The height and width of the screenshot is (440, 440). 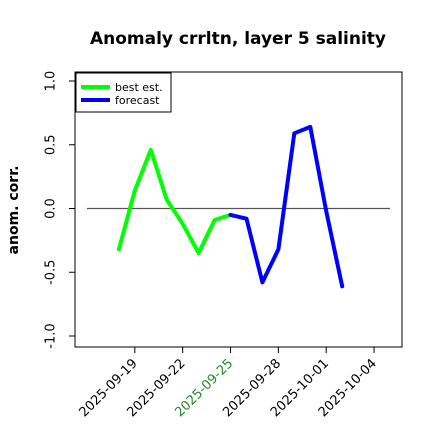 I want to click on y-axis: -1.0 -0.5 0.0 0.5 1.0, so click(x=59, y=210).